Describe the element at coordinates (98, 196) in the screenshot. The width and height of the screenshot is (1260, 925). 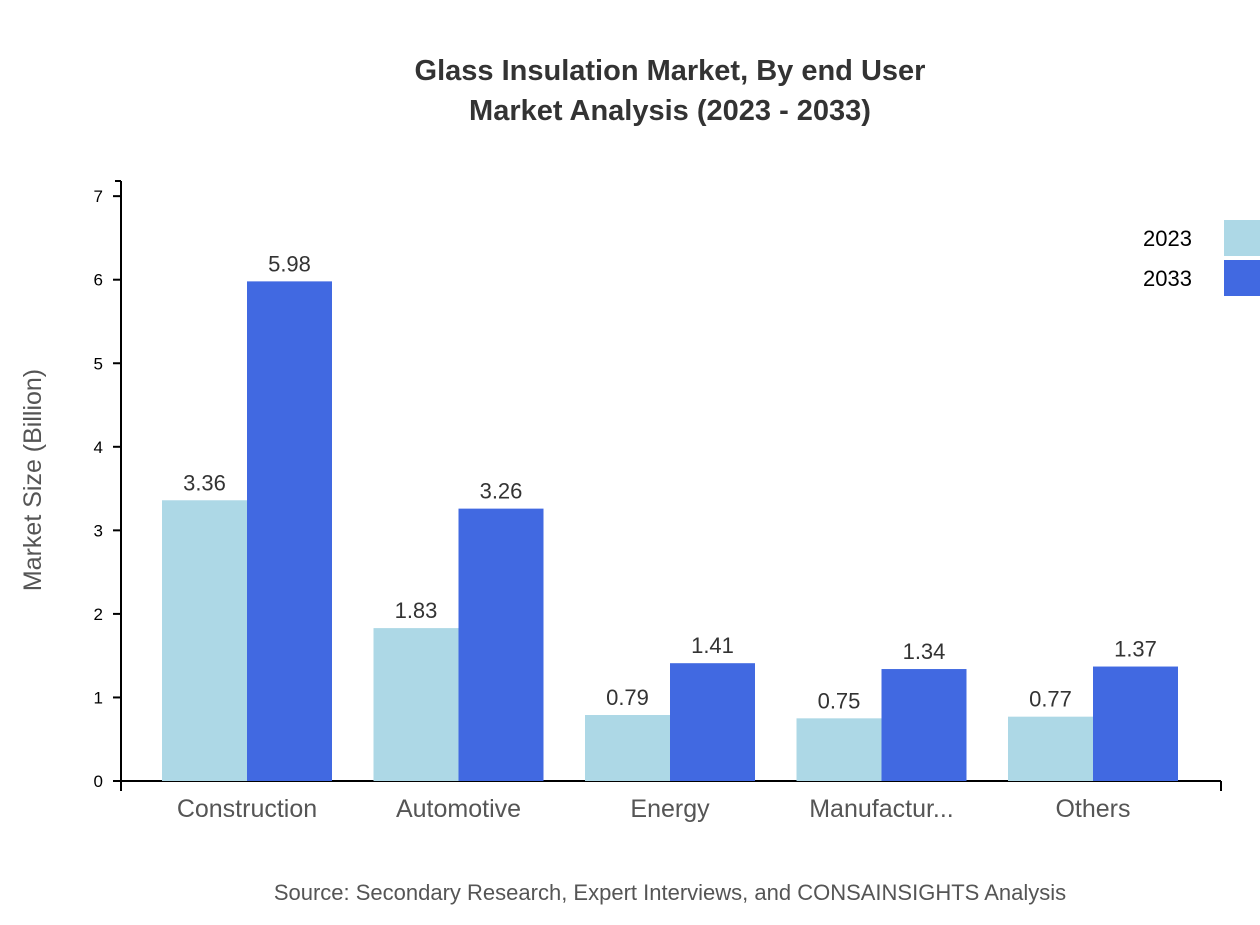
I see `y-tick-label: 7` at that location.